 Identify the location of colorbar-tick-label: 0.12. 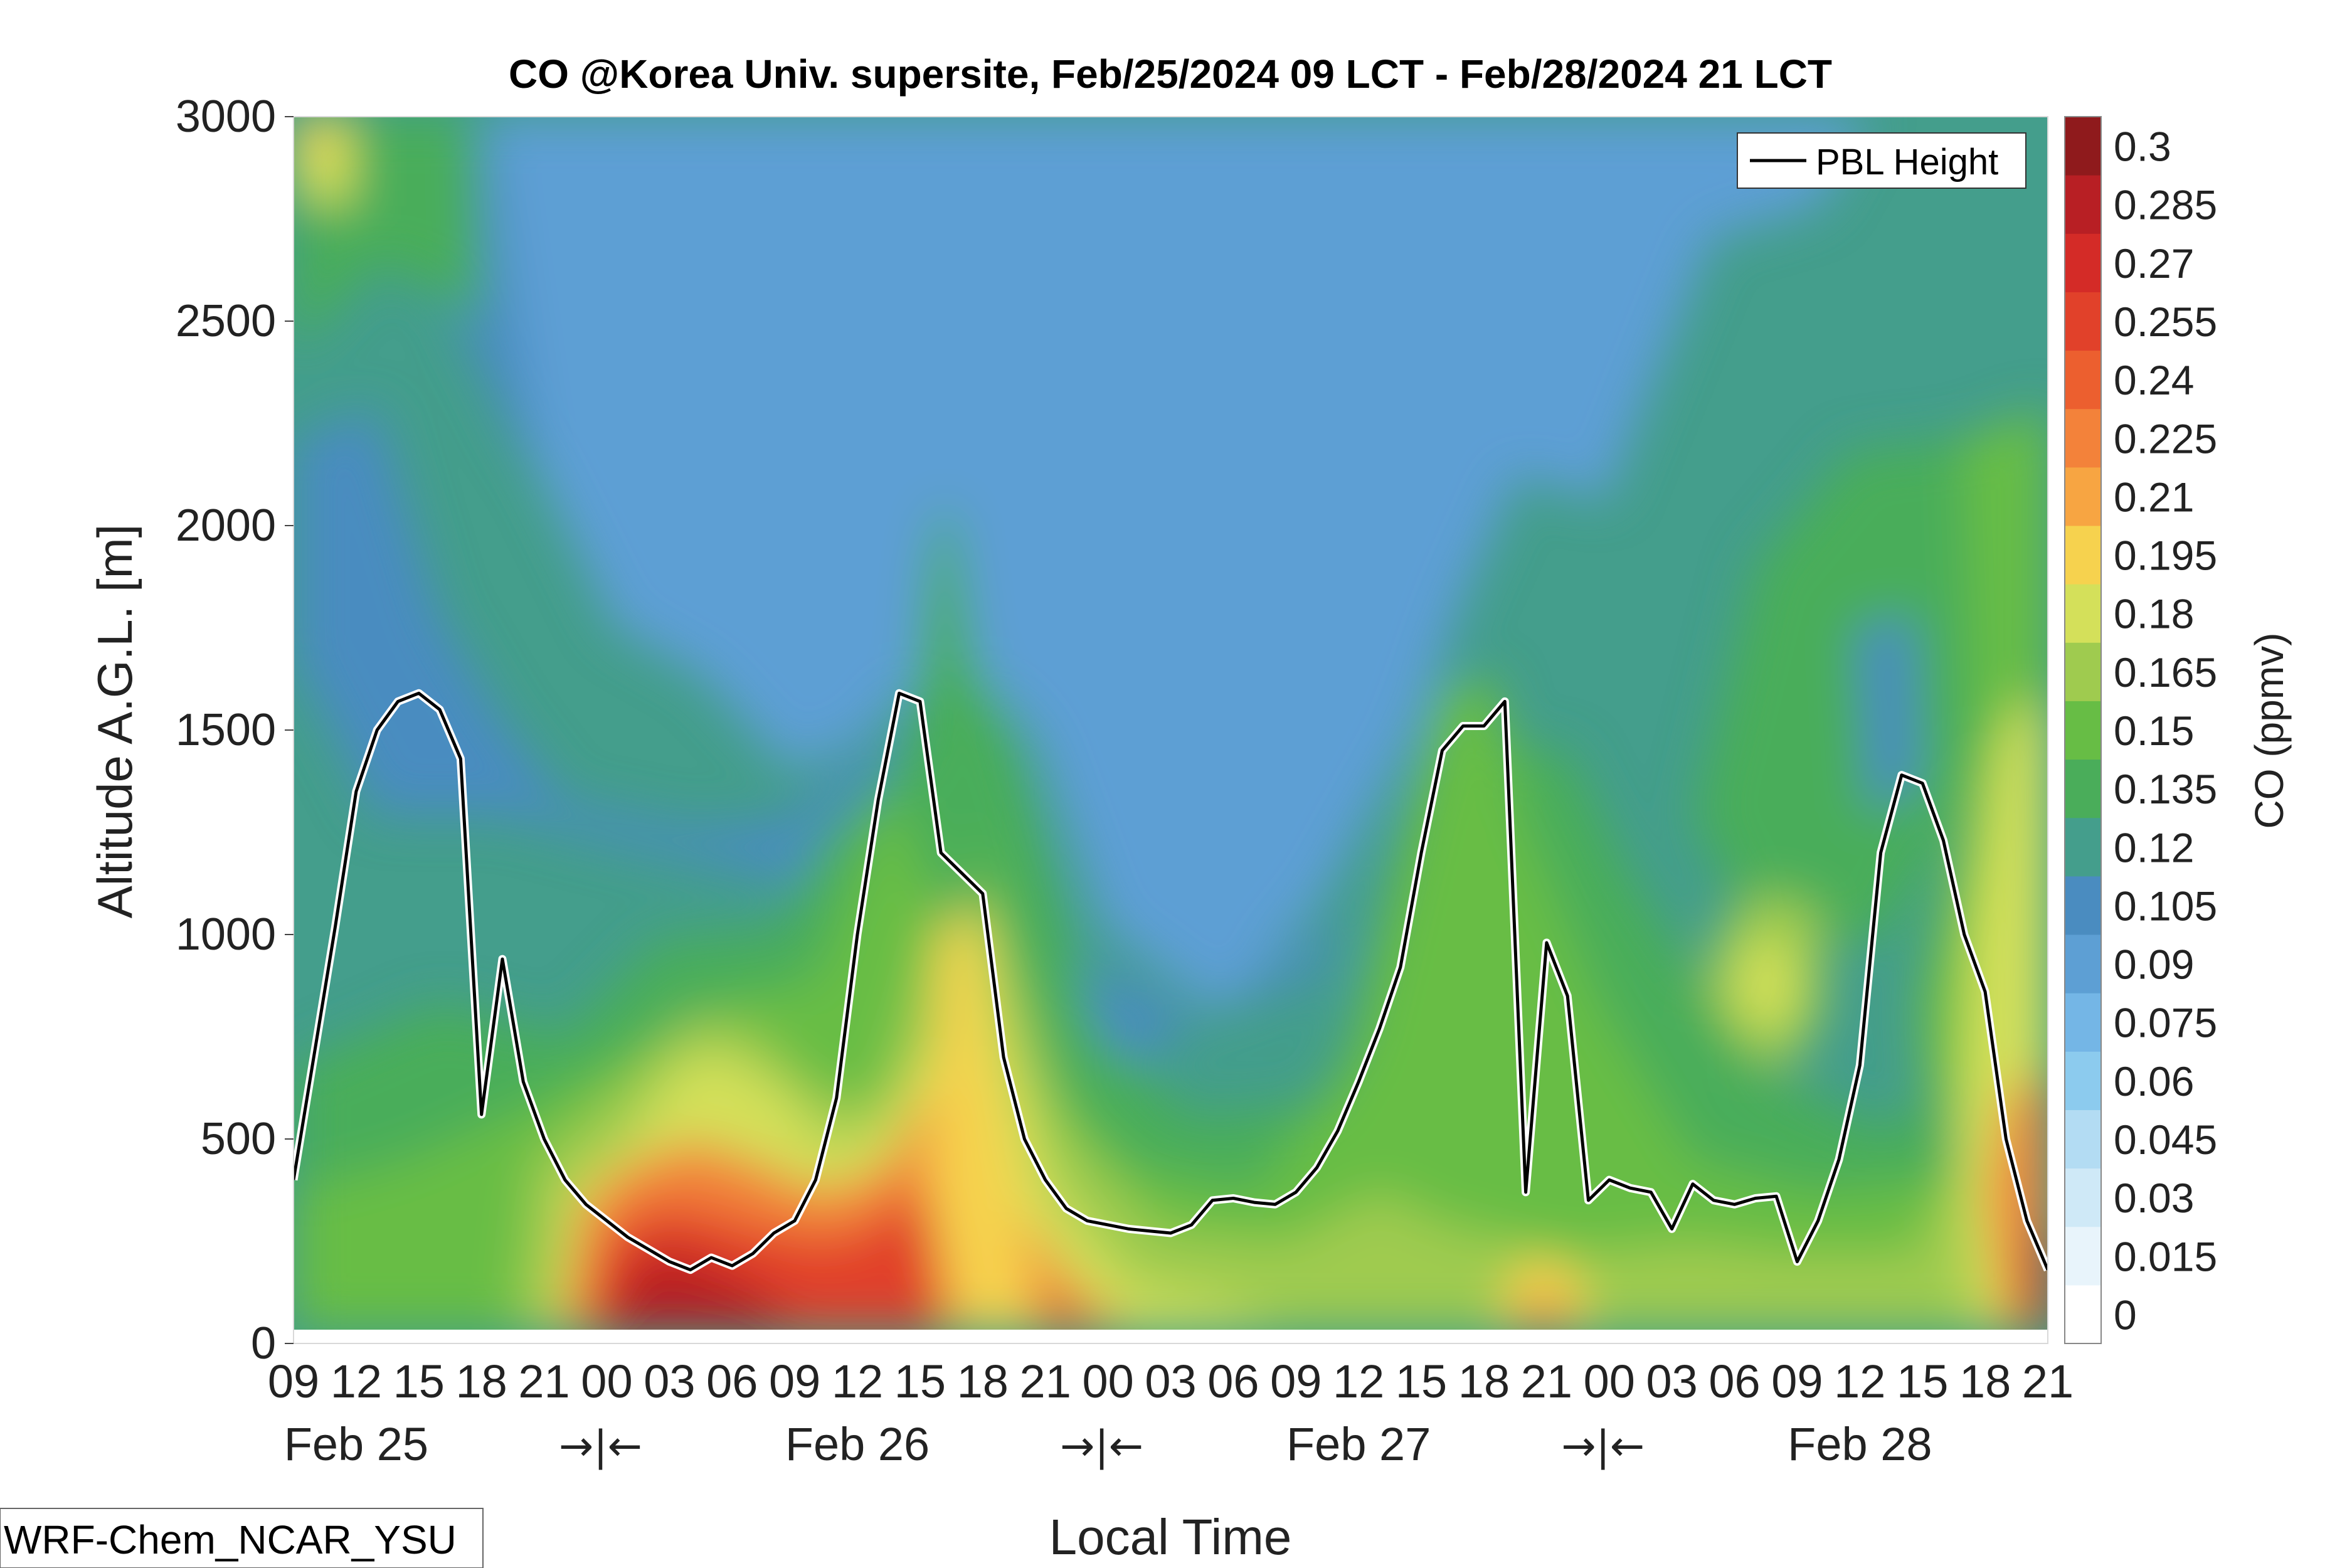
(2154, 848).